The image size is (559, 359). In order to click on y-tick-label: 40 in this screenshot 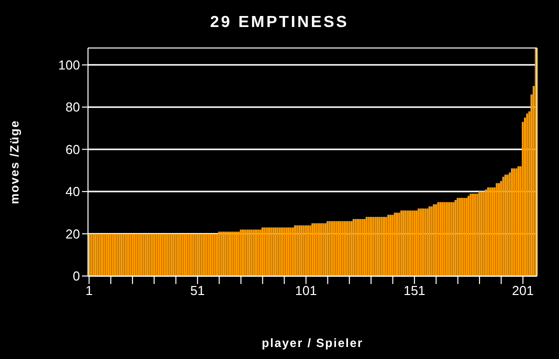, I will do `click(73, 192)`.